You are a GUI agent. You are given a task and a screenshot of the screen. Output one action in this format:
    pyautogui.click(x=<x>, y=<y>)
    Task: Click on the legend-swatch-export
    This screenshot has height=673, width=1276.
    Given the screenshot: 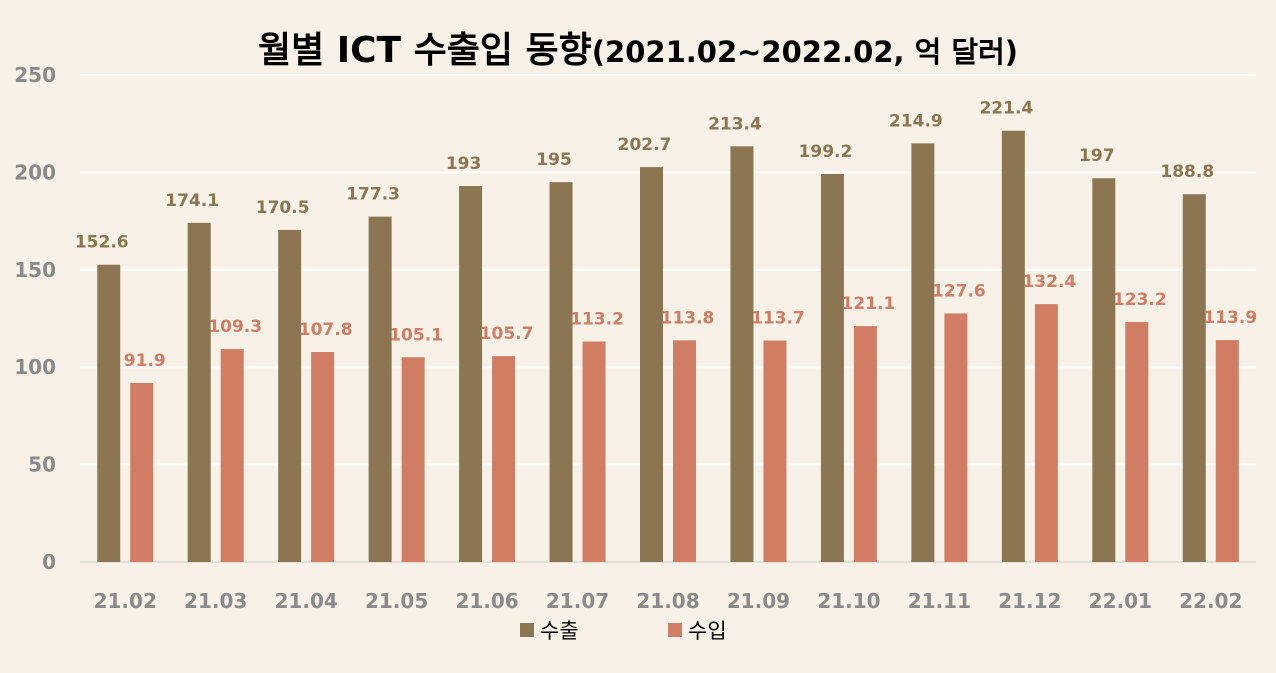 What is the action you would take?
    pyautogui.click(x=527, y=630)
    